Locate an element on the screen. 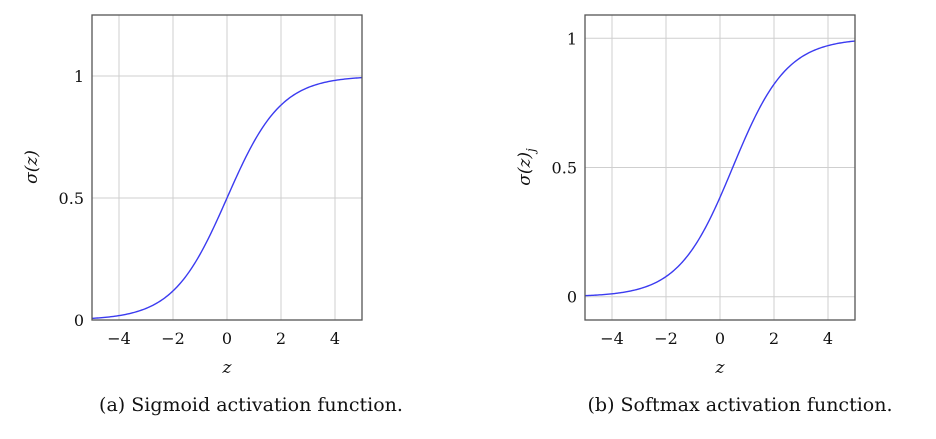 The height and width of the screenshot is (439, 936). sigmoid-y-tick-labels: 00.51 is located at coordinates (71, 198).